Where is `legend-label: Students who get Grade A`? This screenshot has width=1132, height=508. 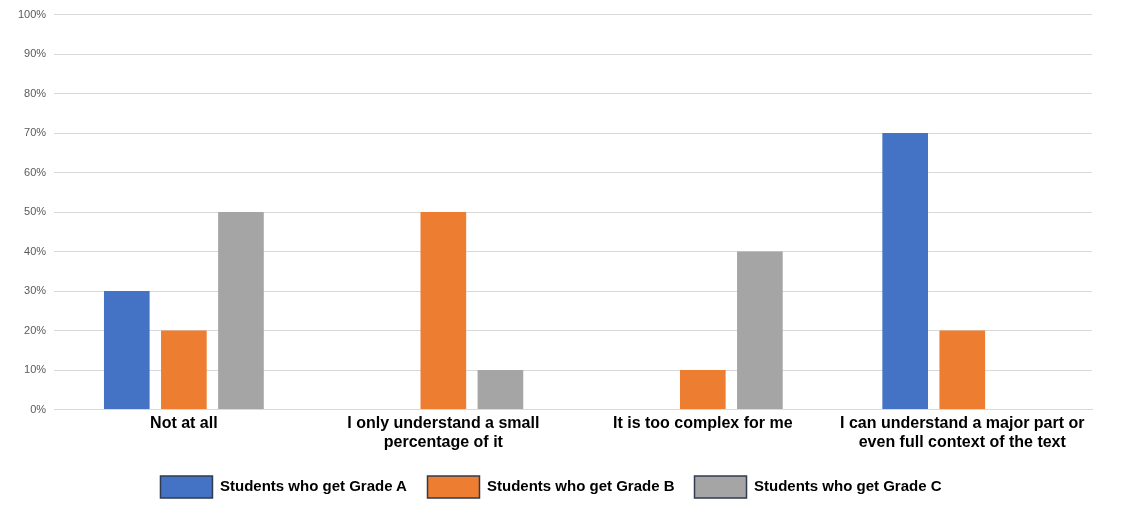 legend-label: Students who get Grade A is located at coordinates (313, 486).